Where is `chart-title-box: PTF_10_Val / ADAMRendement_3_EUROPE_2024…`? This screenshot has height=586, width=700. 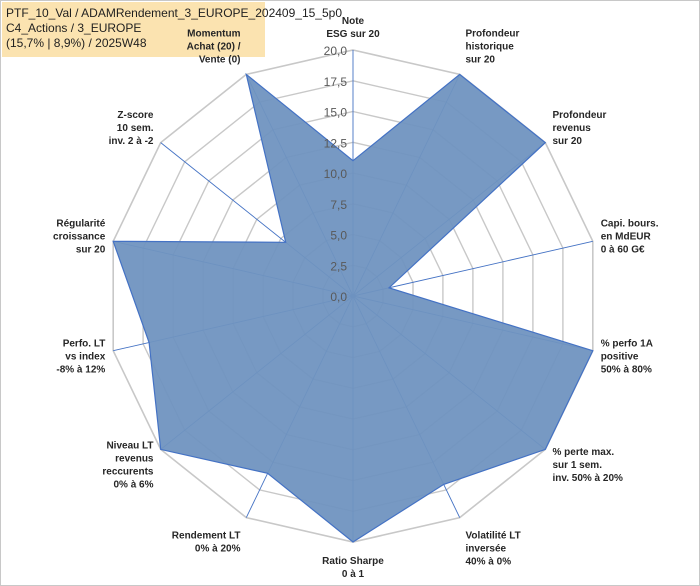
chart-title-box: PTF_10_Val / ADAMRendement_3_EUROPE_2024… is located at coordinates (172, 29).